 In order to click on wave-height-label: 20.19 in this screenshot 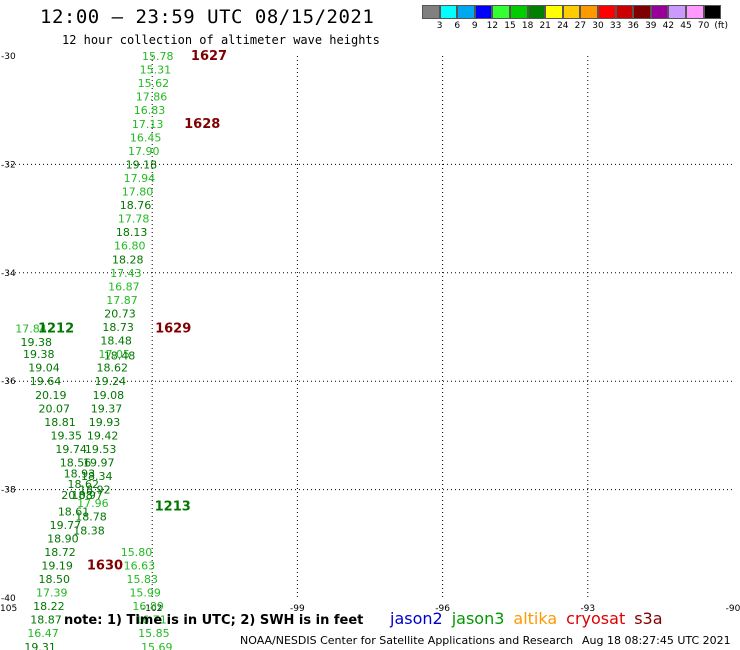, I will do `click(51, 395)`.